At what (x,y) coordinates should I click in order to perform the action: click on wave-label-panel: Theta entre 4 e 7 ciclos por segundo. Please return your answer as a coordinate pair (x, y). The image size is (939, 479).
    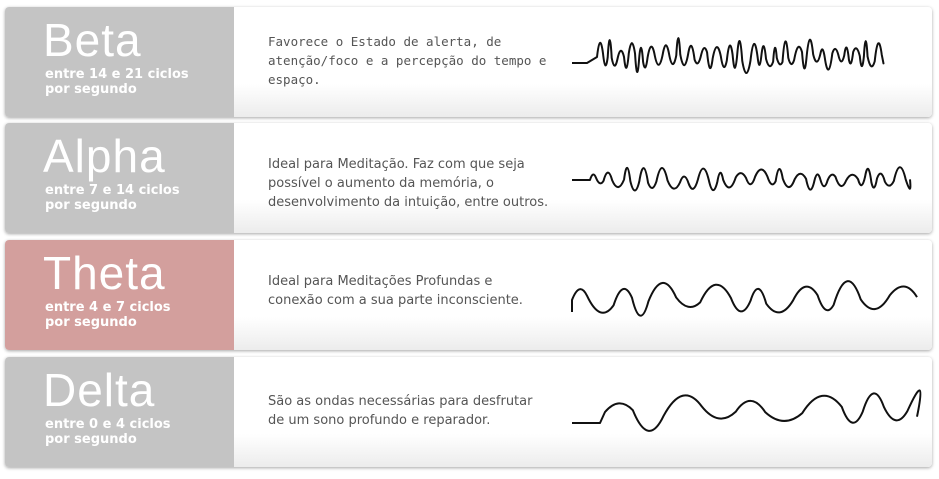
    Looking at the image, I should click on (119, 295).